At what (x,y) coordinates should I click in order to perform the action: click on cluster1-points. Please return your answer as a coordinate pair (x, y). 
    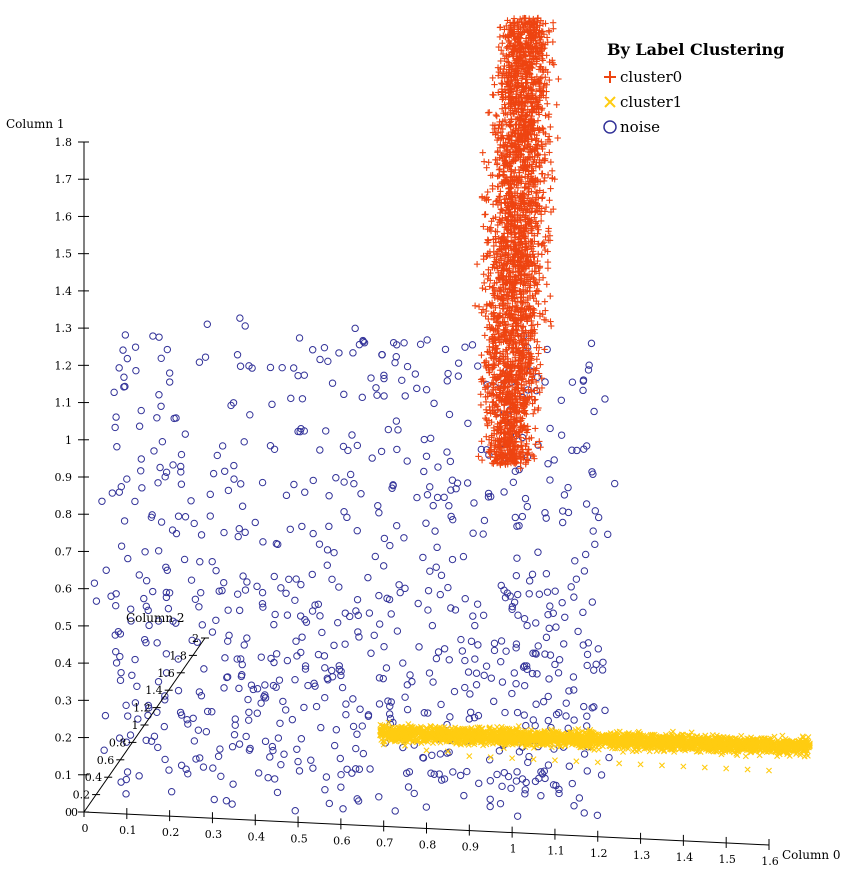
    Looking at the image, I should click on (595, 746).